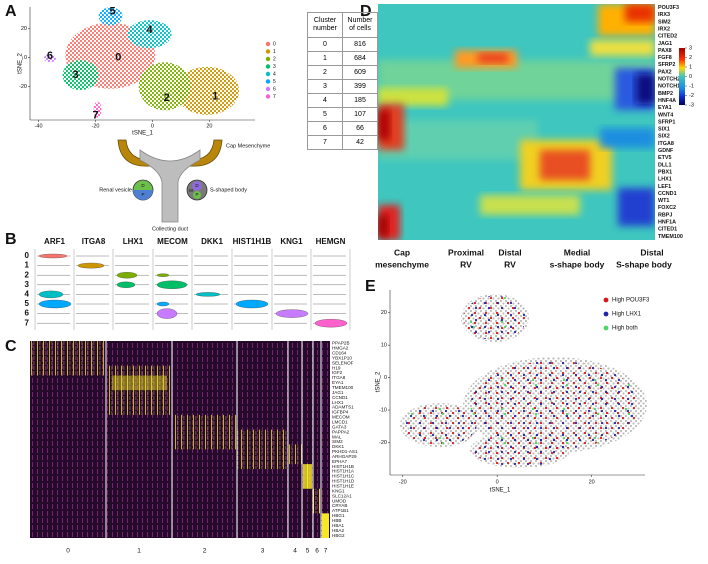 The image size is (708, 564). I want to click on stage-label: RV, so click(466, 264).